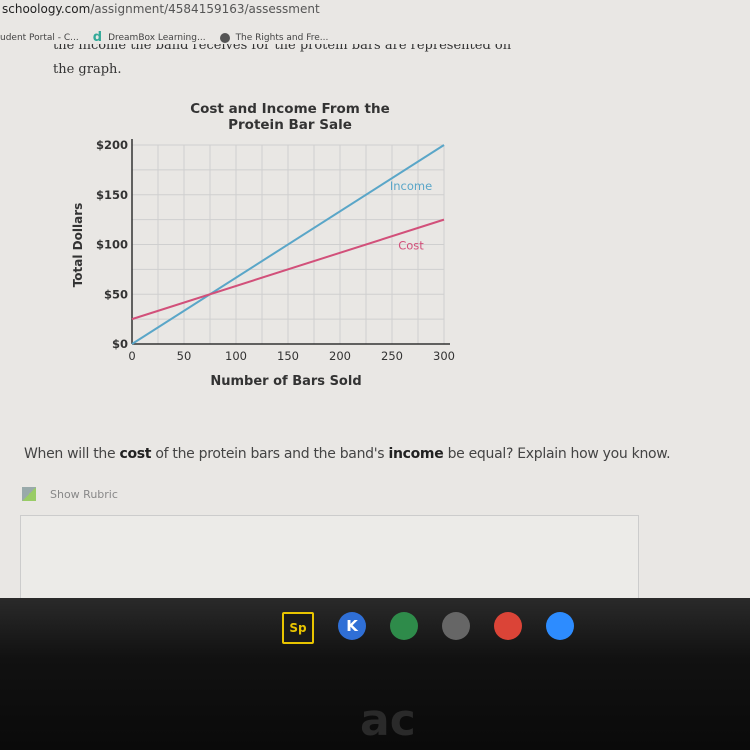  I want to click on y-axis-label: Total Dollars, so click(78, 245).